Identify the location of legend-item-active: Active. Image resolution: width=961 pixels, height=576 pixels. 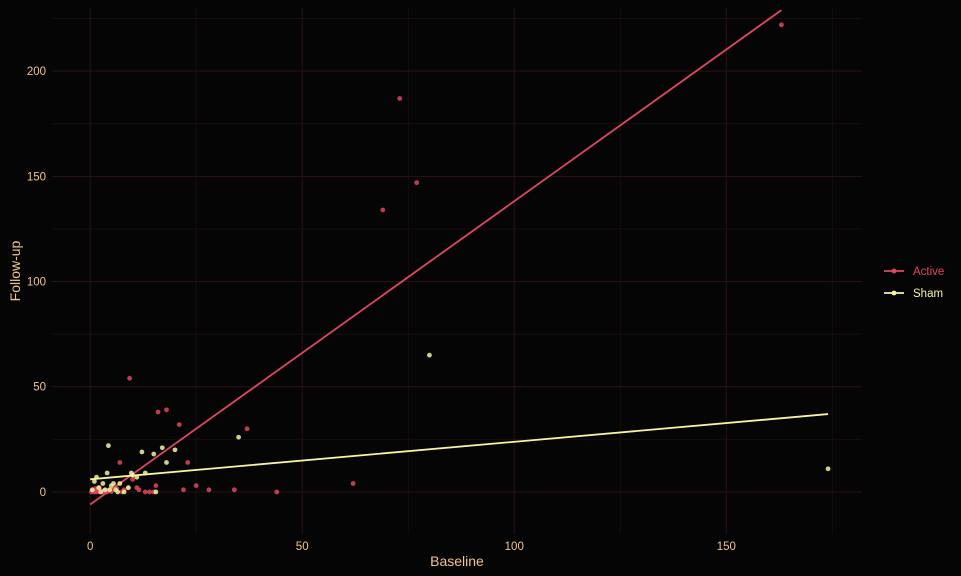
(914, 272).